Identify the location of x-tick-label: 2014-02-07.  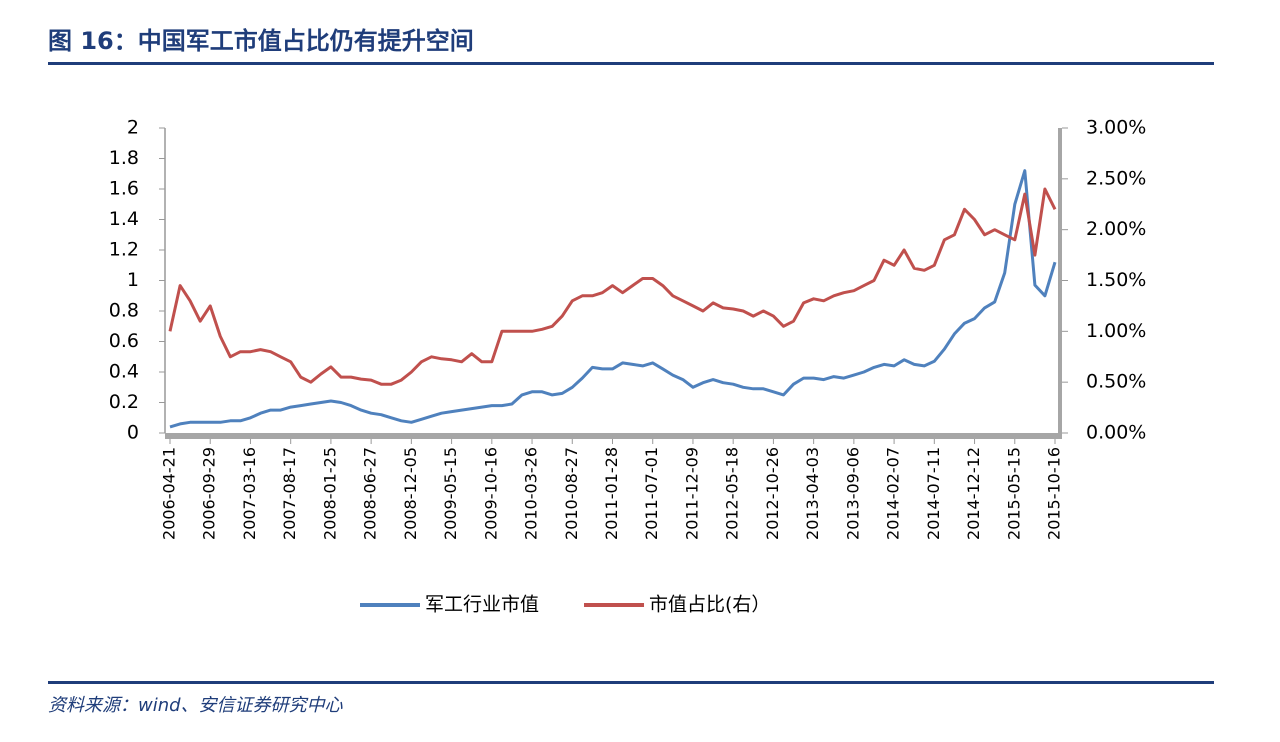
(893, 493).